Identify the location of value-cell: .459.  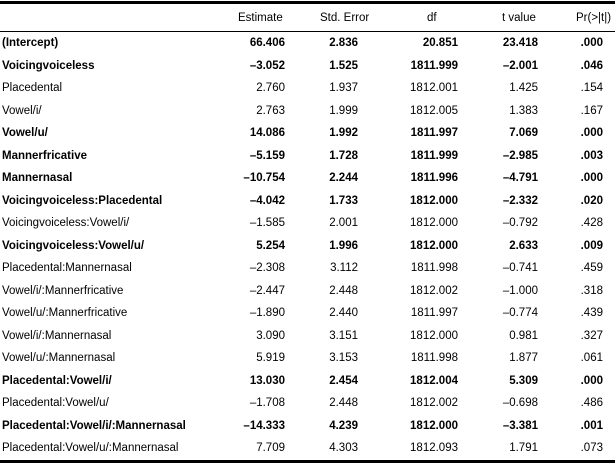
(591, 268).